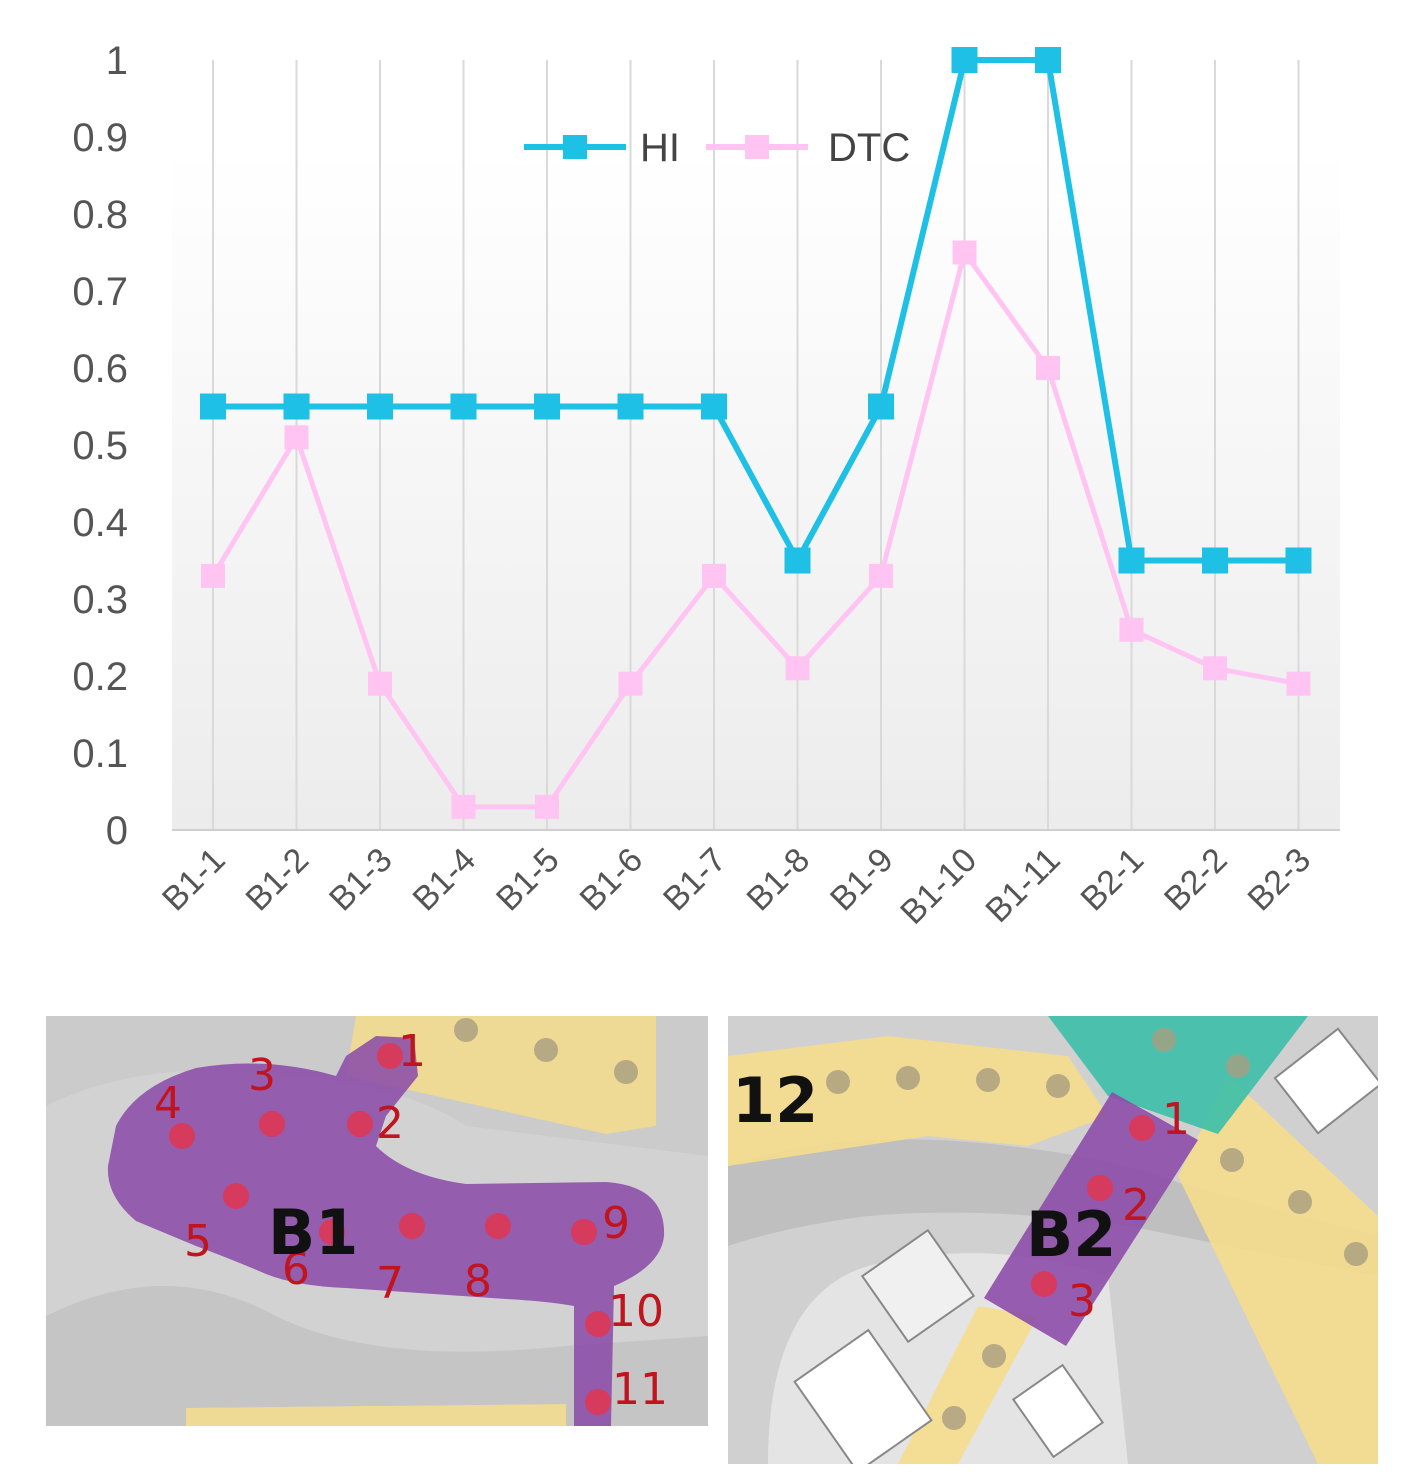  I want to click on map-b1-image: 1 2 3 4 5 6 7 8 9 10 11 B1, so click(377, 1221).